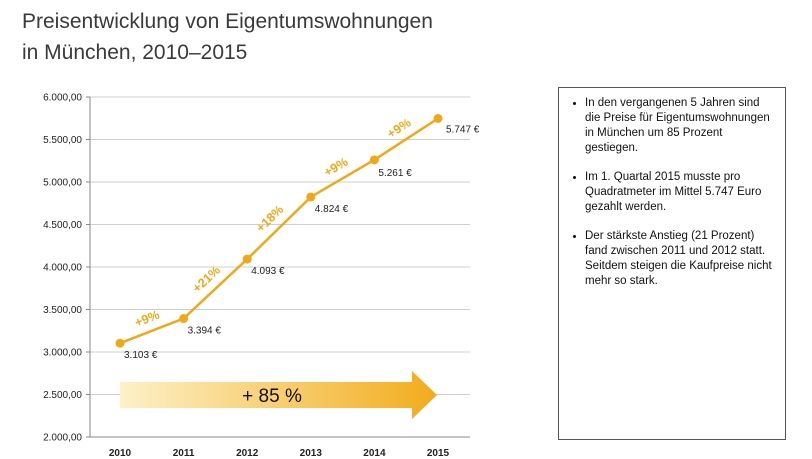 Image resolution: width=812 pixels, height=459 pixels. I want to click on x-tick-label: 2010, so click(120, 453).